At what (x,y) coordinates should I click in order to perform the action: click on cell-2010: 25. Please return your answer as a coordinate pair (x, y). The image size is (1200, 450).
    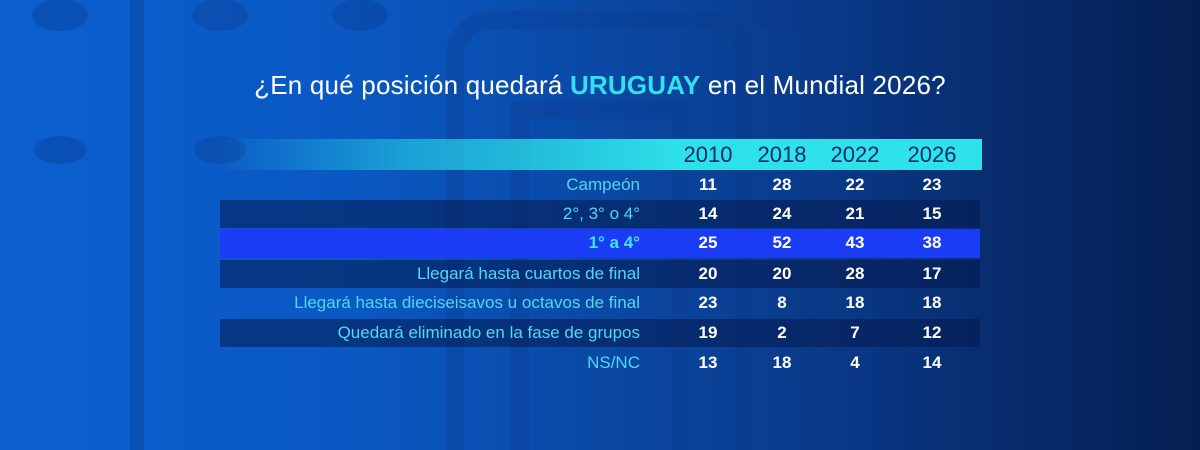
    Looking at the image, I should click on (708, 242).